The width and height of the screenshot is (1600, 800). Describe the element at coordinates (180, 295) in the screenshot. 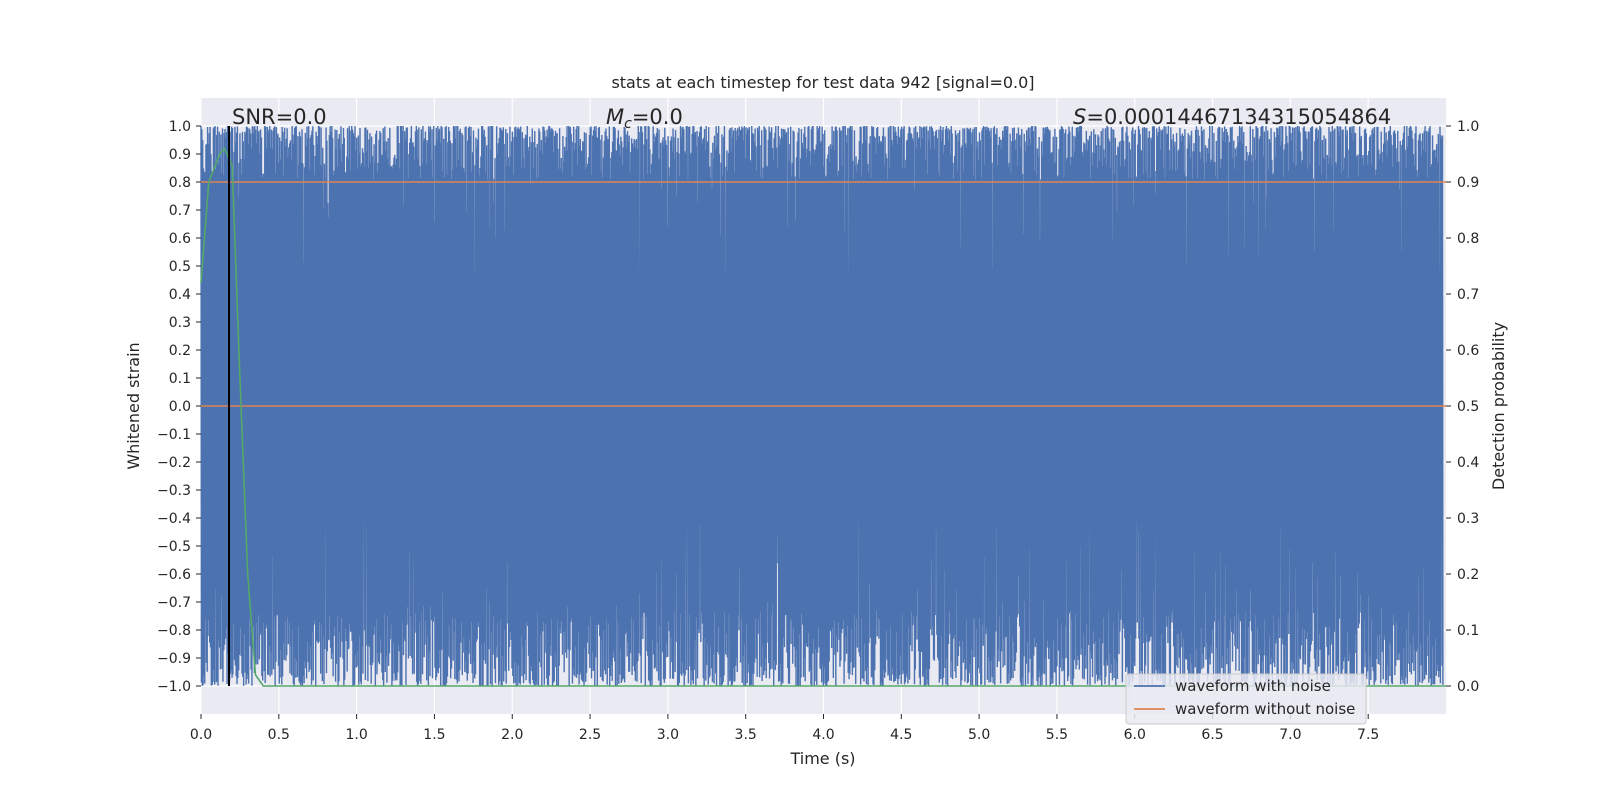

I see `y-tick-label: 0.4` at that location.